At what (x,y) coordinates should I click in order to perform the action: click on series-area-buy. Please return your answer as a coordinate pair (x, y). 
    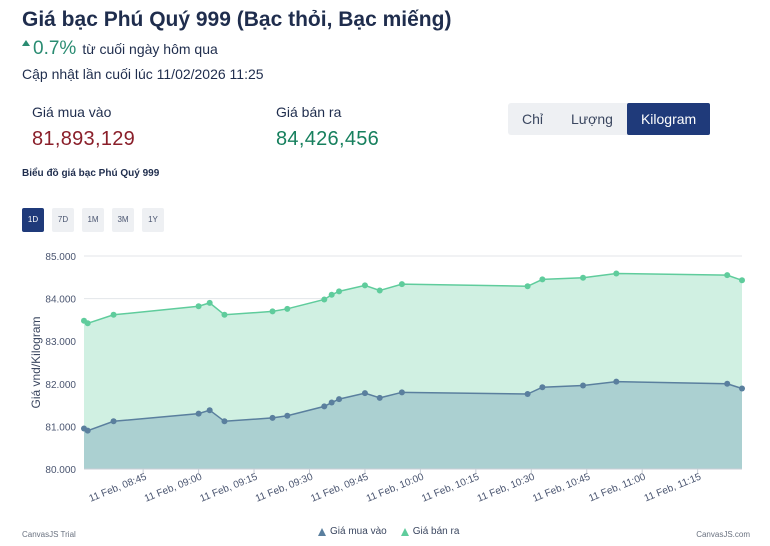
    Looking at the image, I should click on (413, 425).